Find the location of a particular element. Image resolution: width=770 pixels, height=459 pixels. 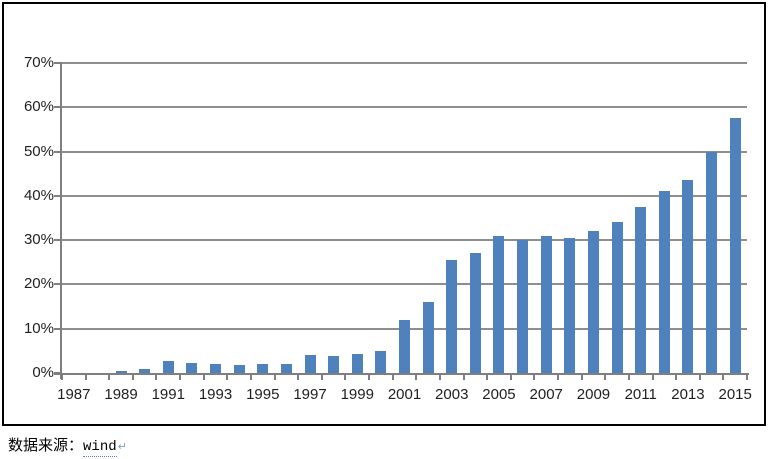

x-tick-label-1995: 1995 is located at coordinates (263, 394).